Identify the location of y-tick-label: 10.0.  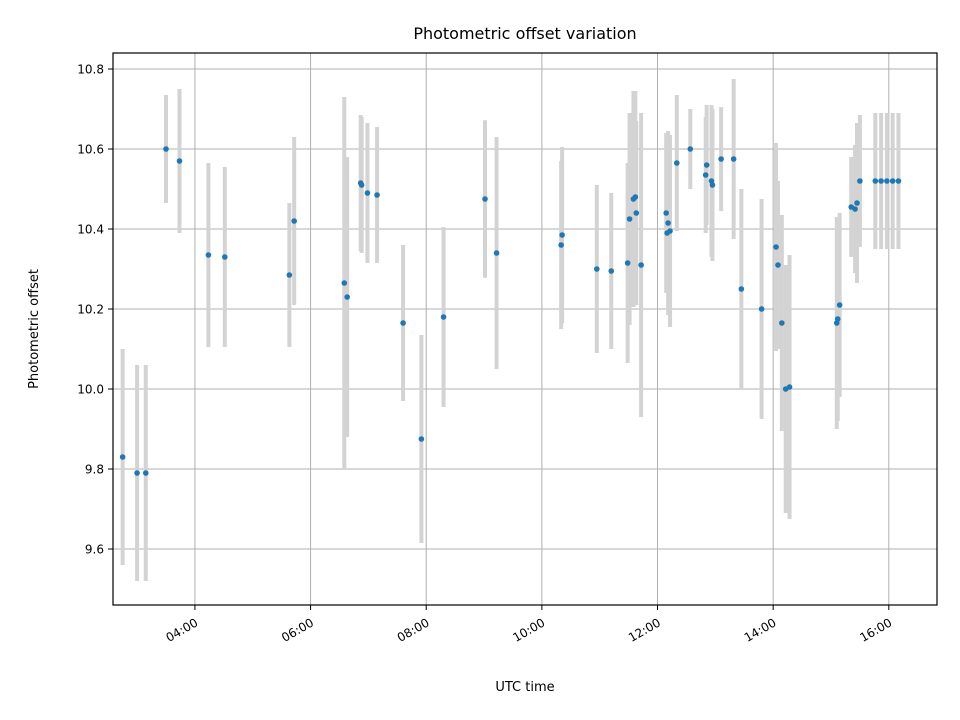
(90, 390).